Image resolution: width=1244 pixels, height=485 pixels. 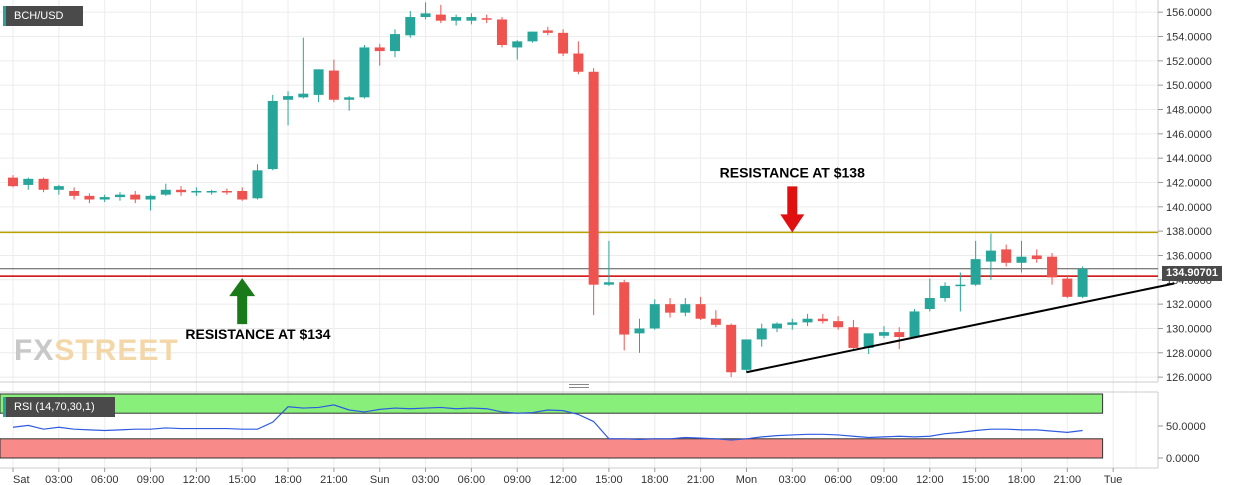 I want to click on rsi-line, so click(x=547, y=422).